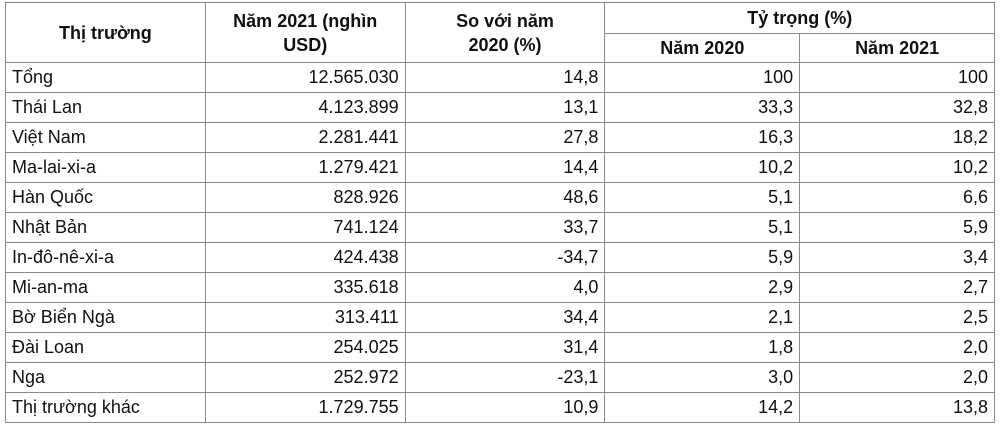 The height and width of the screenshot is (428, 1000). I want to click on value-cell: 13,8, so click(897, 407).